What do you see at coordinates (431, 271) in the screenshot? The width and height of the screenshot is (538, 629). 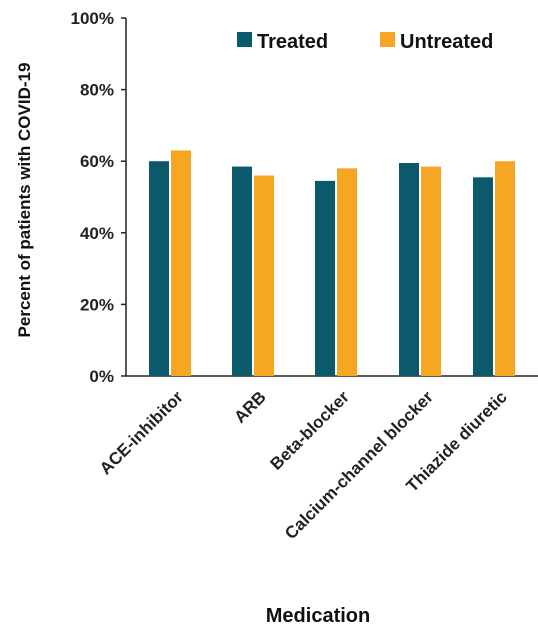 I see `bar-untreated-calcium-channel-blocker` at bounding box center [431, 271].